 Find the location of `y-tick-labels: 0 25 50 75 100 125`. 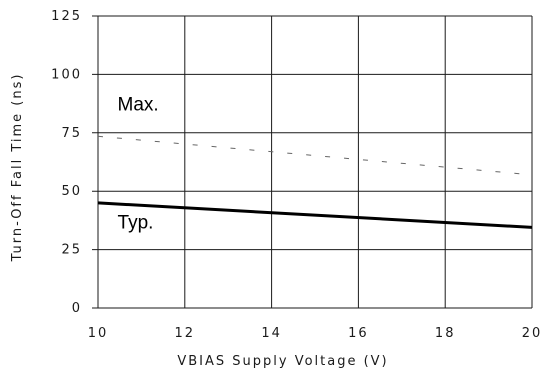

y-tick-labels: 0 25 50 75 100 125 is located at coordinates (66, 162).